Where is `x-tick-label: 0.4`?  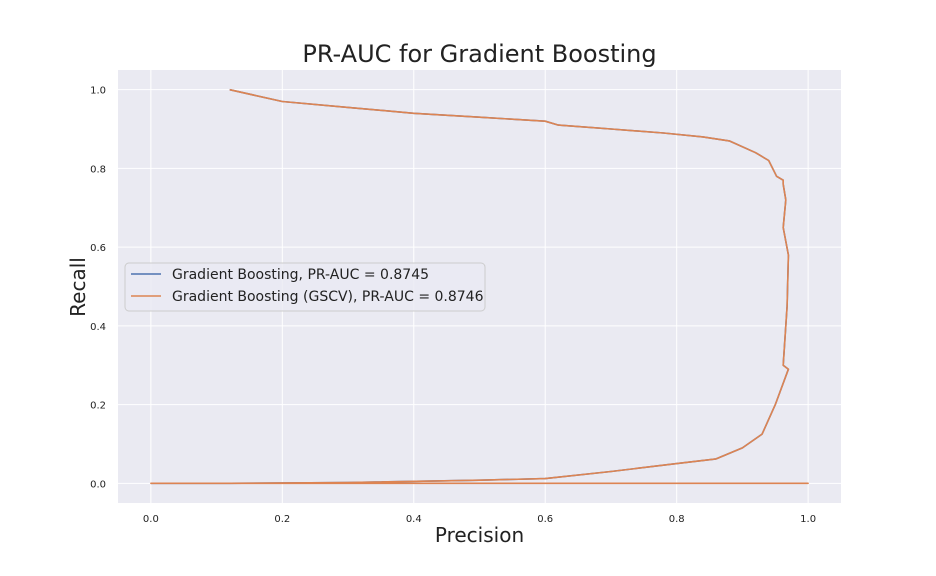 x-tick-label: 0.4 is located at coordinates (414, 519).